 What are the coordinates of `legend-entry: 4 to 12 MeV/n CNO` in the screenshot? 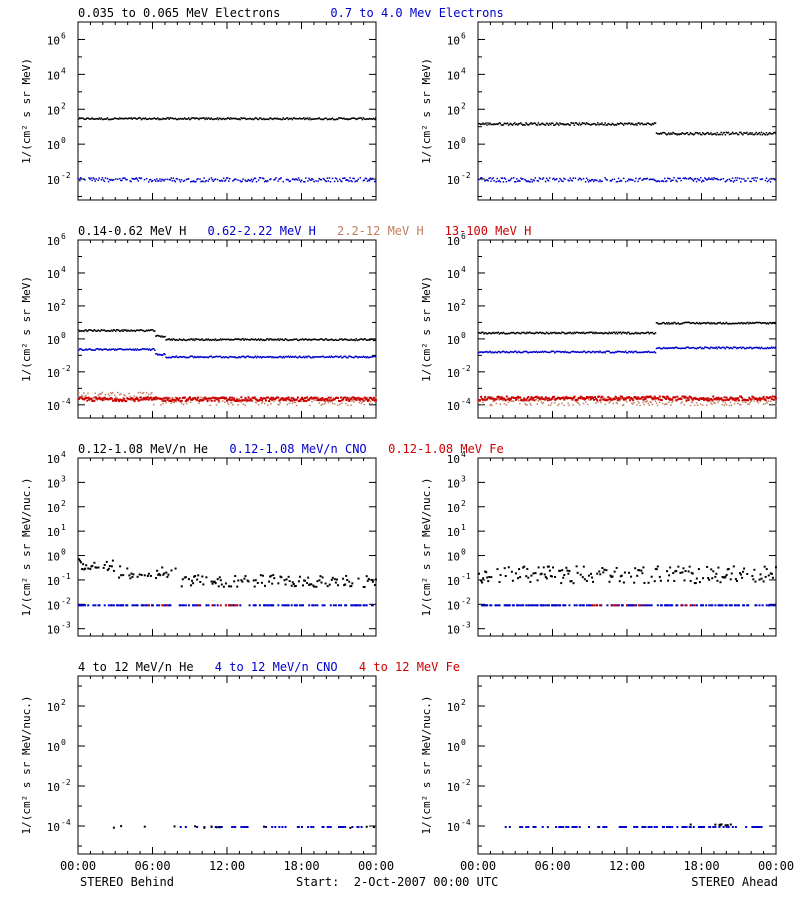 It's located at (276, 667).